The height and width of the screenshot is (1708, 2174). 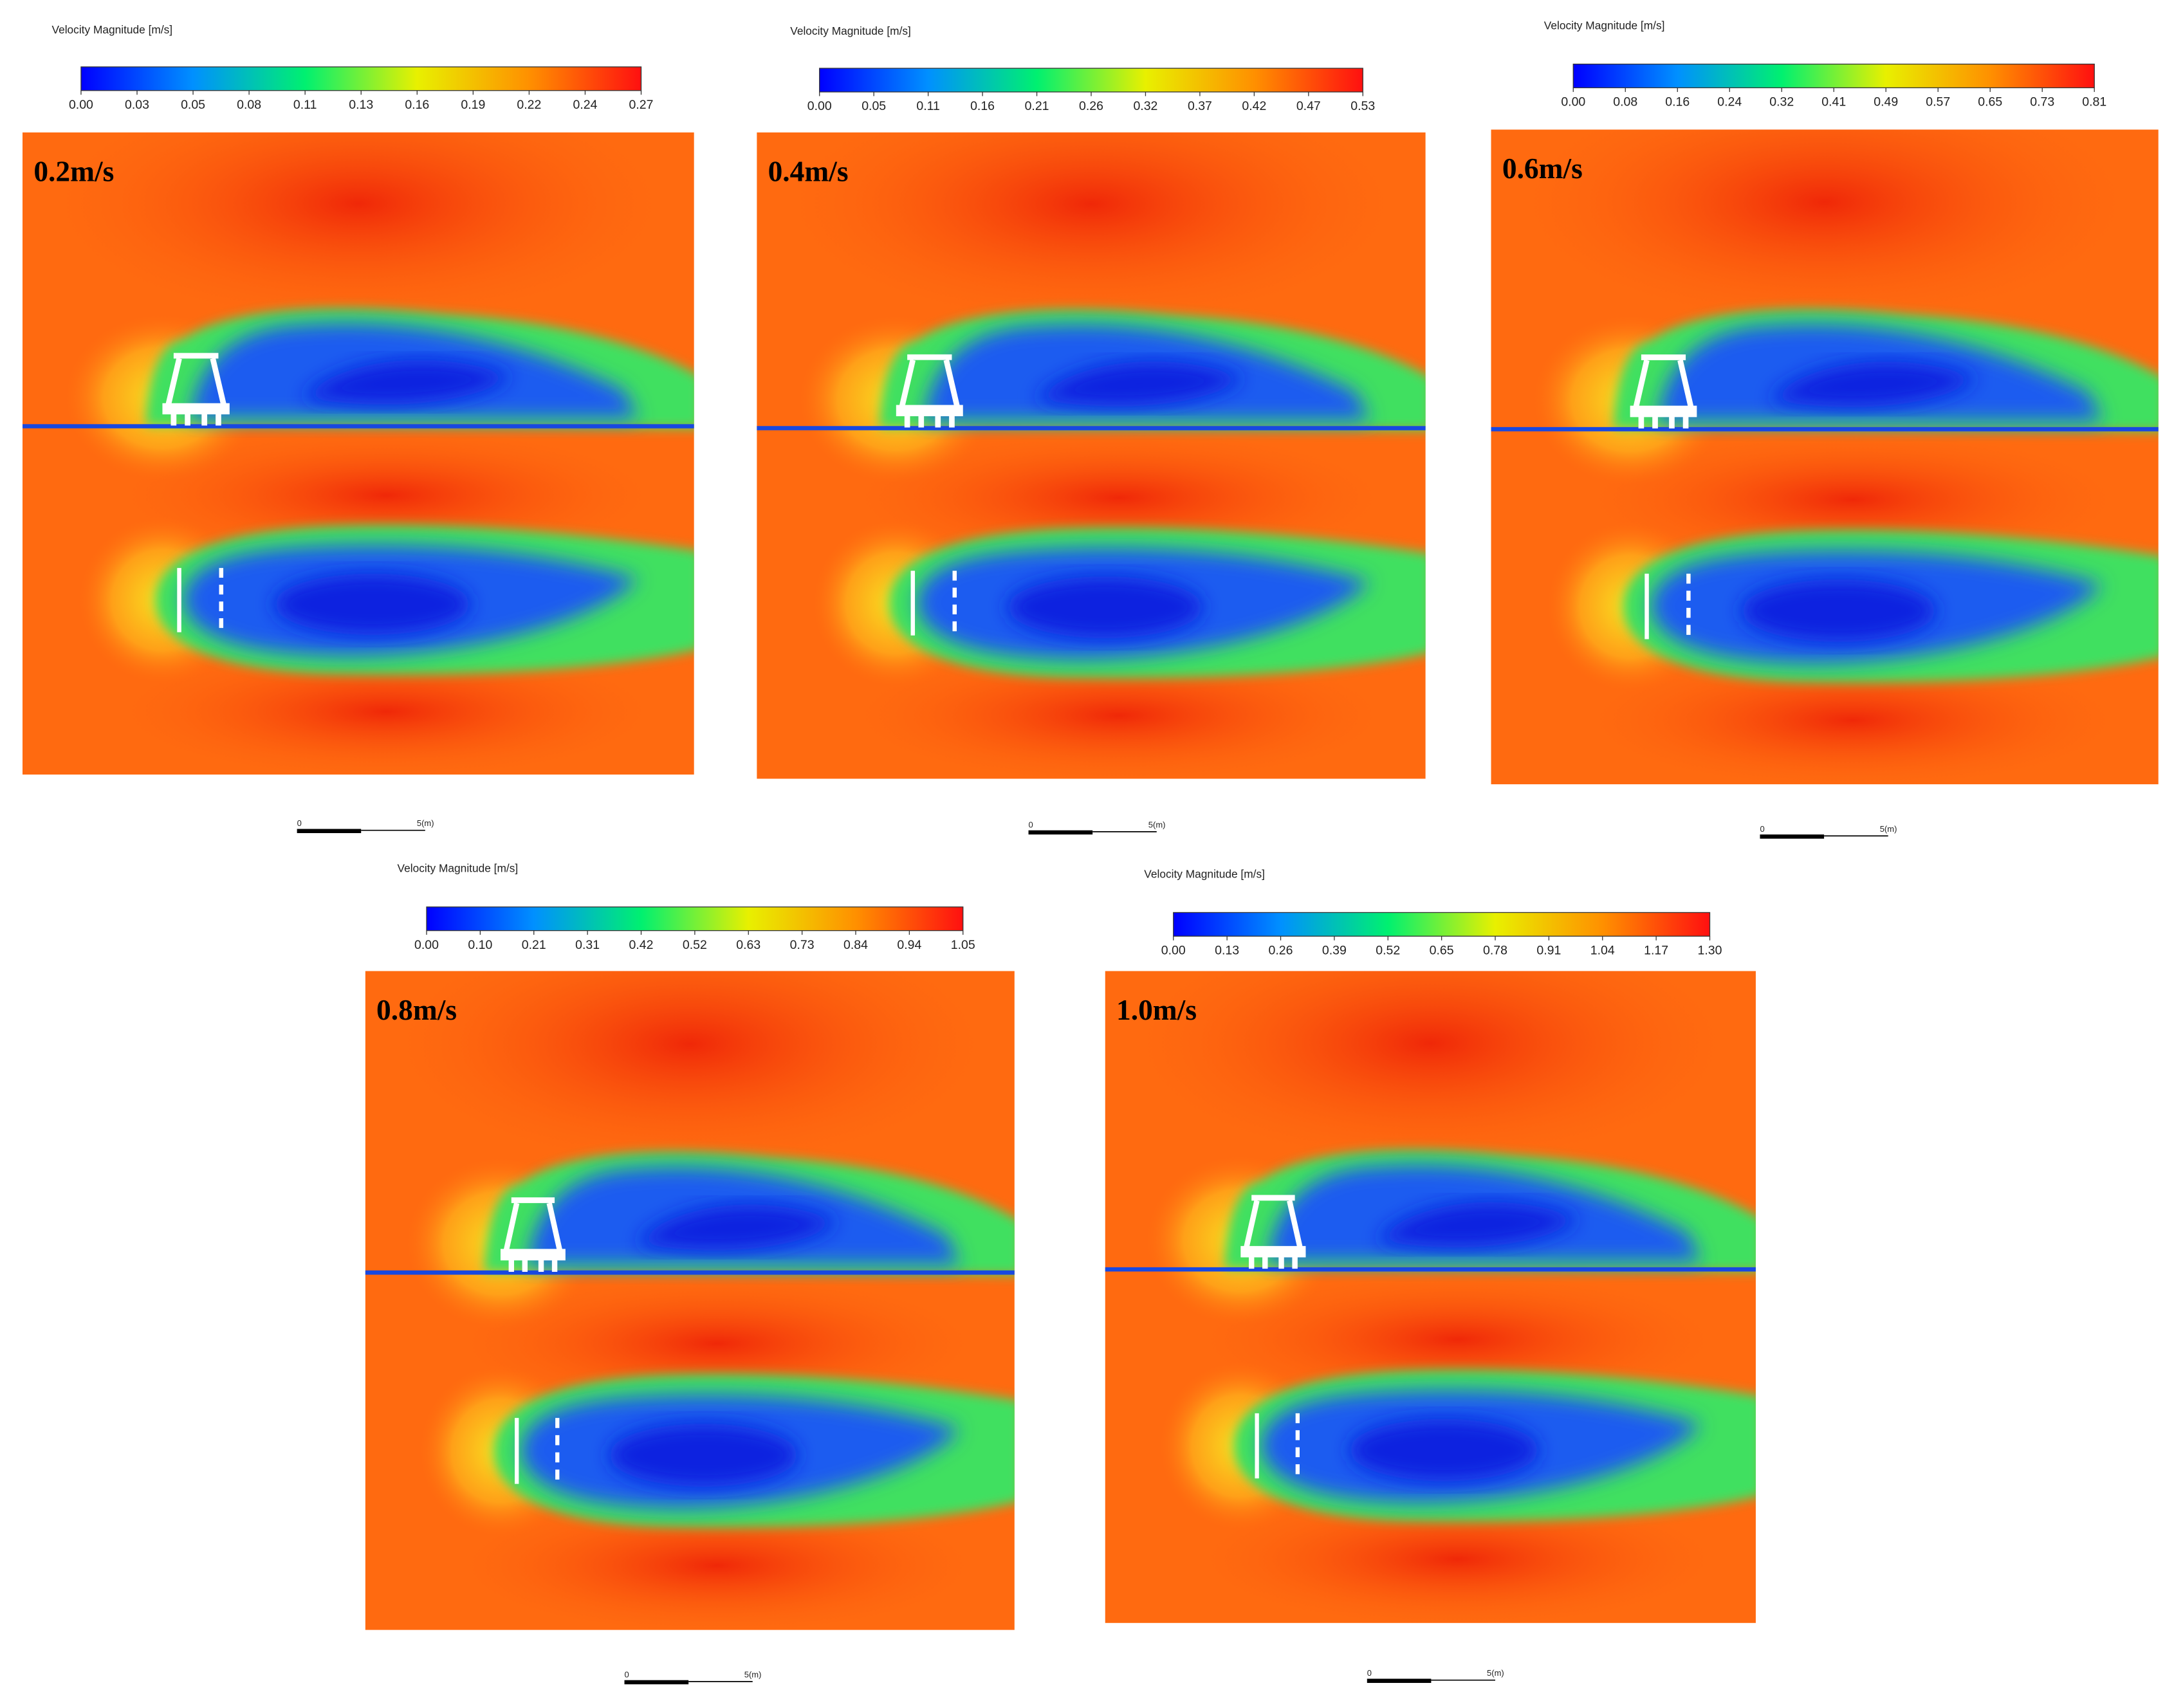 What do you see at coordinates (808, 171) in the screenshot?
I see `velocity-label: 0.4m/s` at bounding box center [808, 171].